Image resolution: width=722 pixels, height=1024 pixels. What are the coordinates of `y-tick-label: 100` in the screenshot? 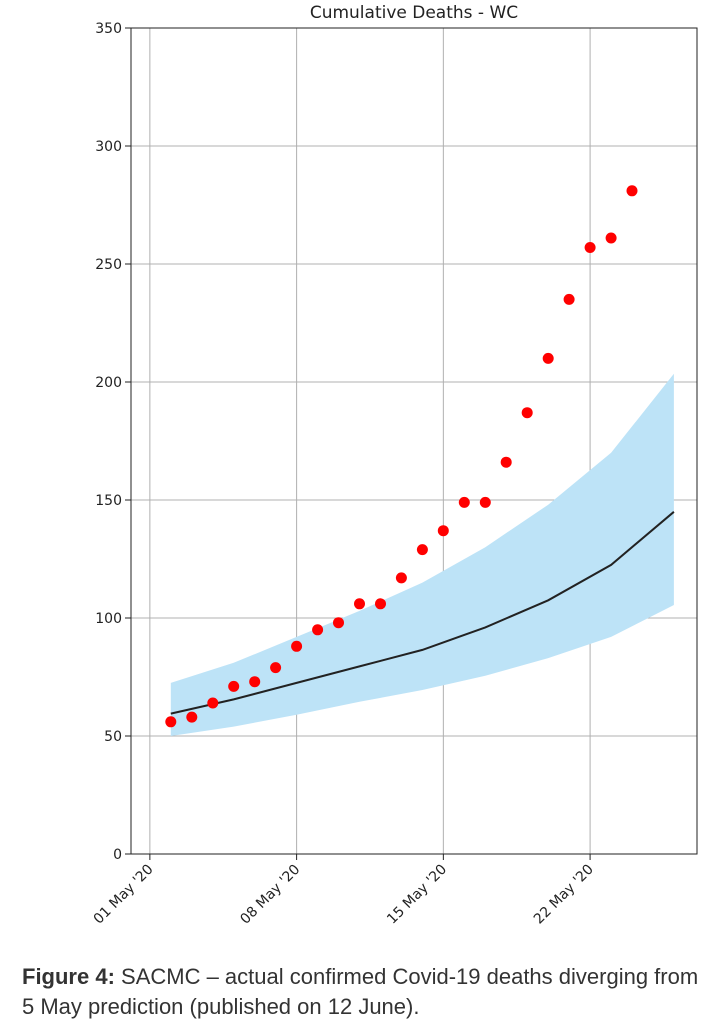 It's located at (108, 619).